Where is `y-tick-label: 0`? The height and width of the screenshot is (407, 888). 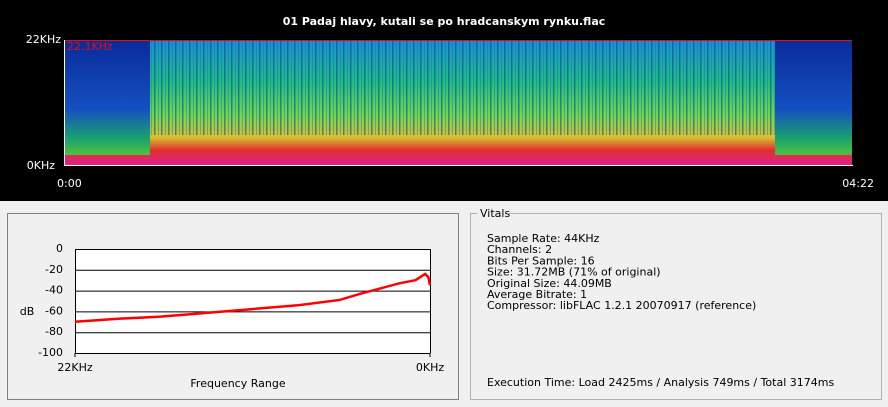
y-tick-label: 0 is located at coordinates (59, 248).